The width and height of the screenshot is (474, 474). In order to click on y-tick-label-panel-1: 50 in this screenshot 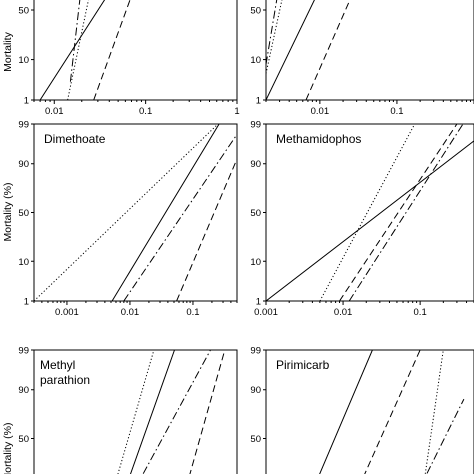, I will do `click(23, 11)`.